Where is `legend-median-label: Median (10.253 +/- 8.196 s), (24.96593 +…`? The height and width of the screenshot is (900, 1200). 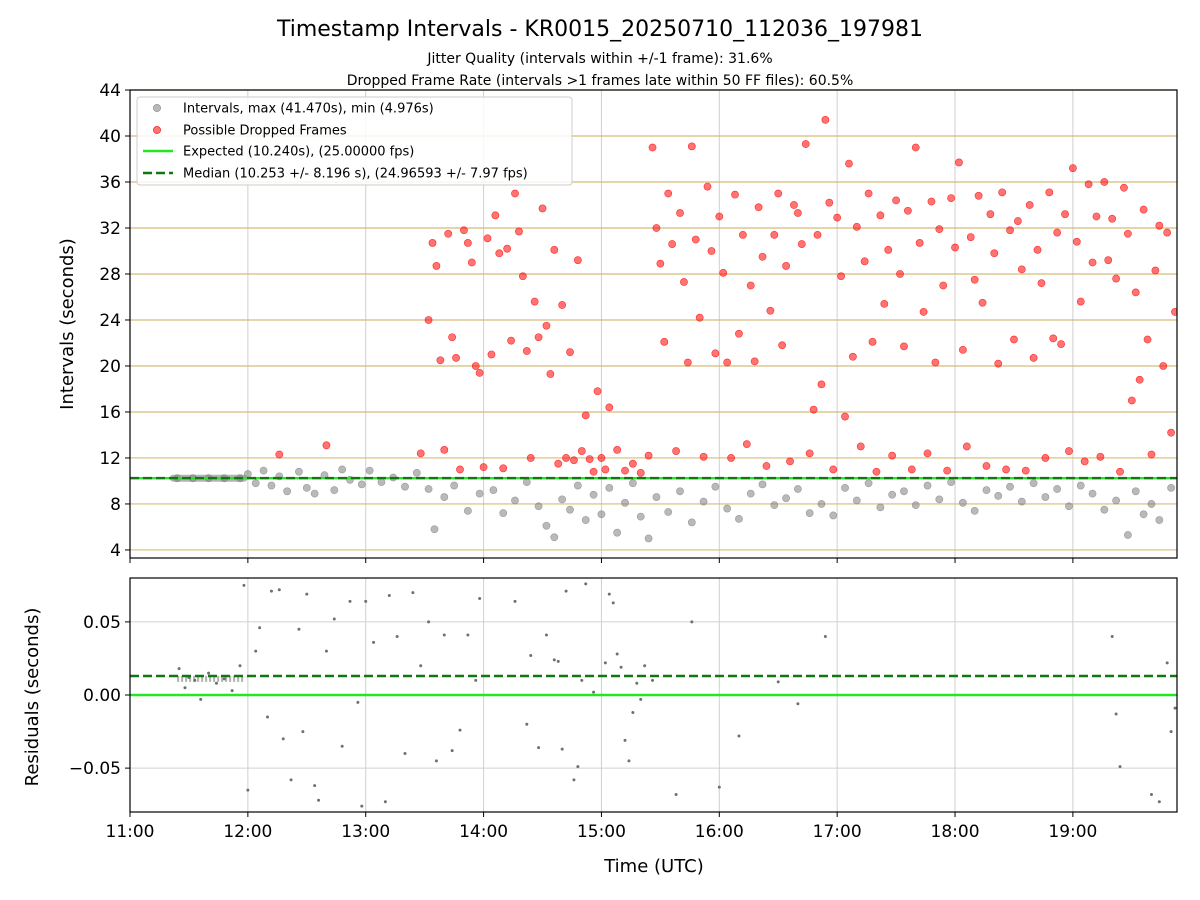
legend-median-label: Median (10.253 +/- 8.196 s), (24.96593 +… is located at coordinates (355, 174).